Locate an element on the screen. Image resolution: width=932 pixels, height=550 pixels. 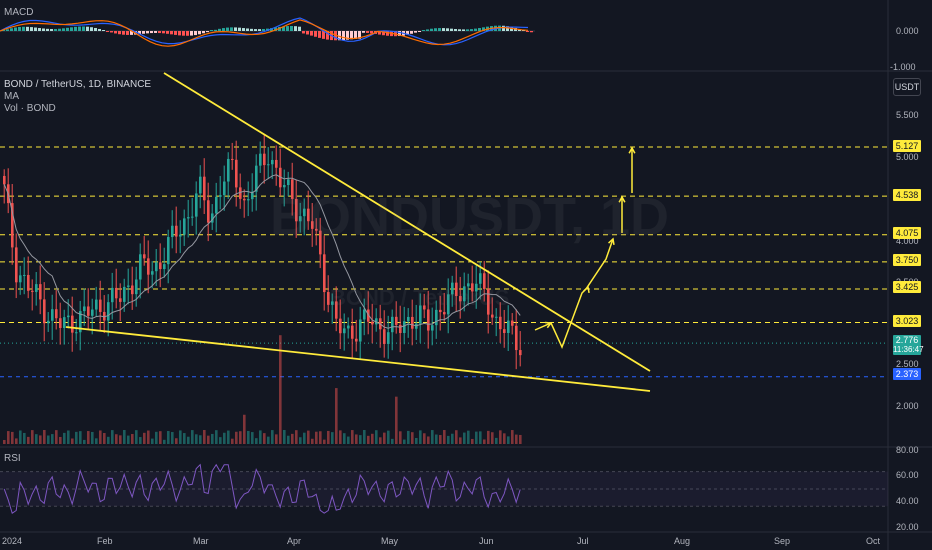
time-label: May is located at coordinates (390, 541).